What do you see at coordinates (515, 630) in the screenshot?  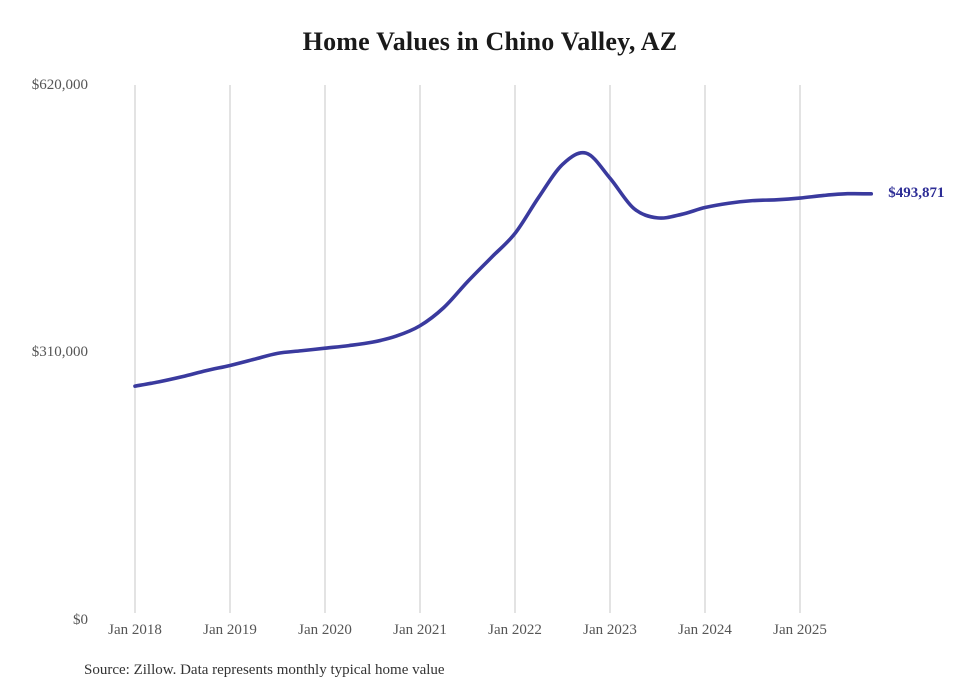 I see `x-axis-tick-jan-2022: Jan 2022` at bounding box center [515, 630].